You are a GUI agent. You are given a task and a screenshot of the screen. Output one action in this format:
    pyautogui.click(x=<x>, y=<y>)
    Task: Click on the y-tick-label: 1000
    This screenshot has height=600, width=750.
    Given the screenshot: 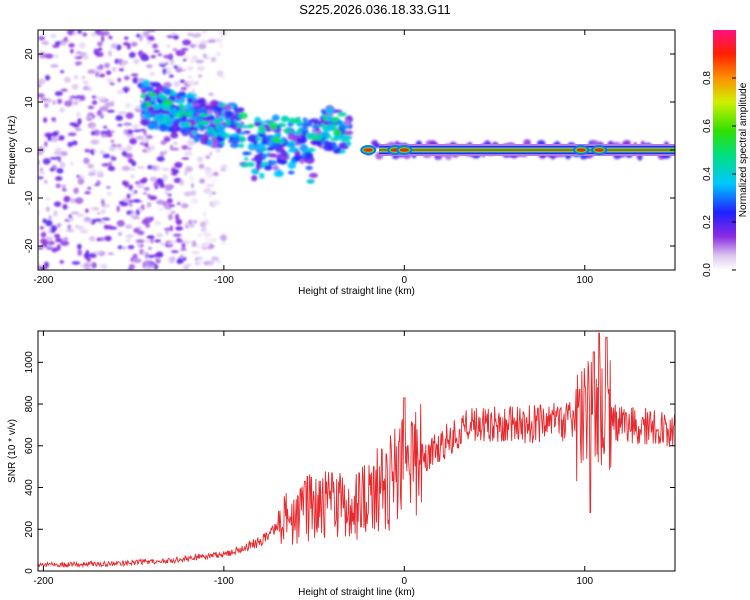 What is the action you would take?
    pyautogui.click(x=29, y=362)
    